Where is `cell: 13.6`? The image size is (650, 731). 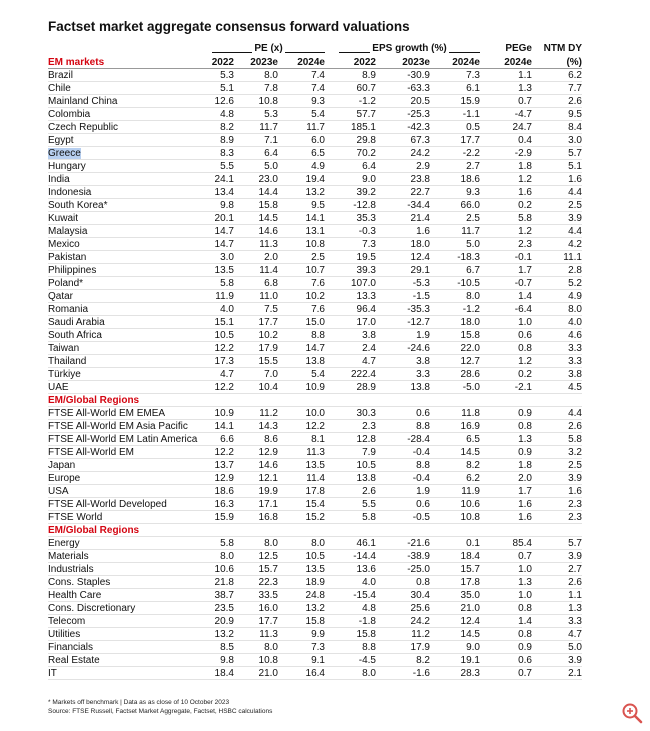 cell: 13.6 is located at coordinates (366, 569).